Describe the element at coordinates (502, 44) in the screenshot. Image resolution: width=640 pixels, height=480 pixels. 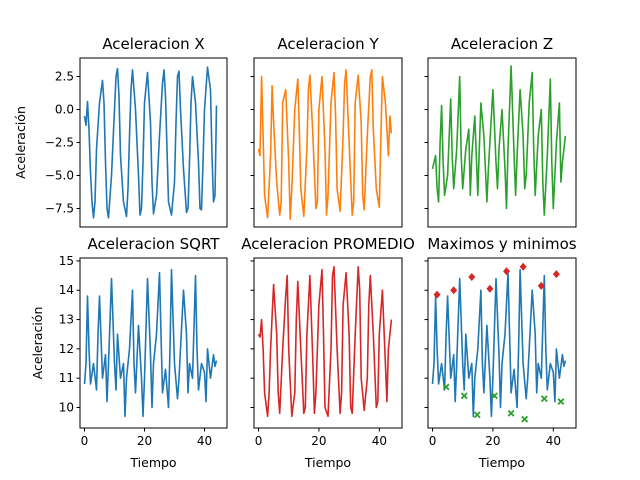
I see `subplot-title: Aceleracion Z` at that location.